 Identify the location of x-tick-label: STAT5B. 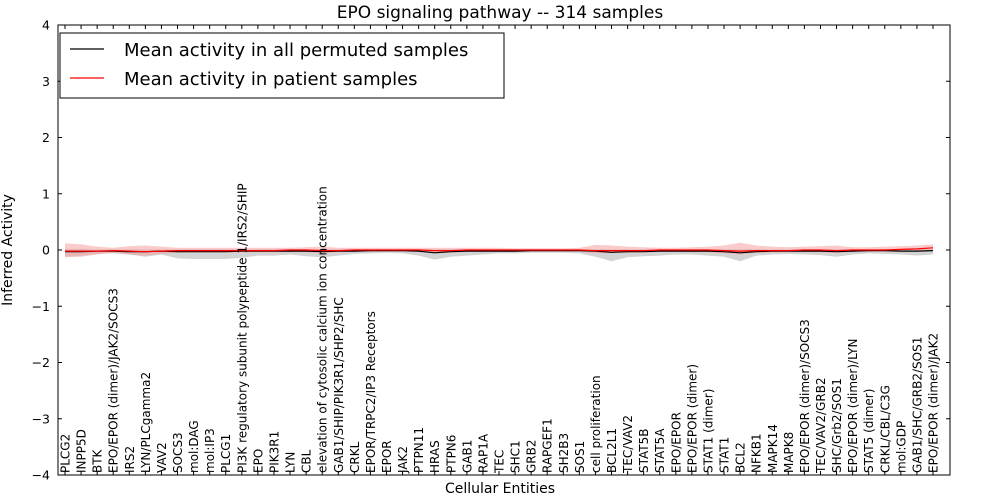
(644, 451).